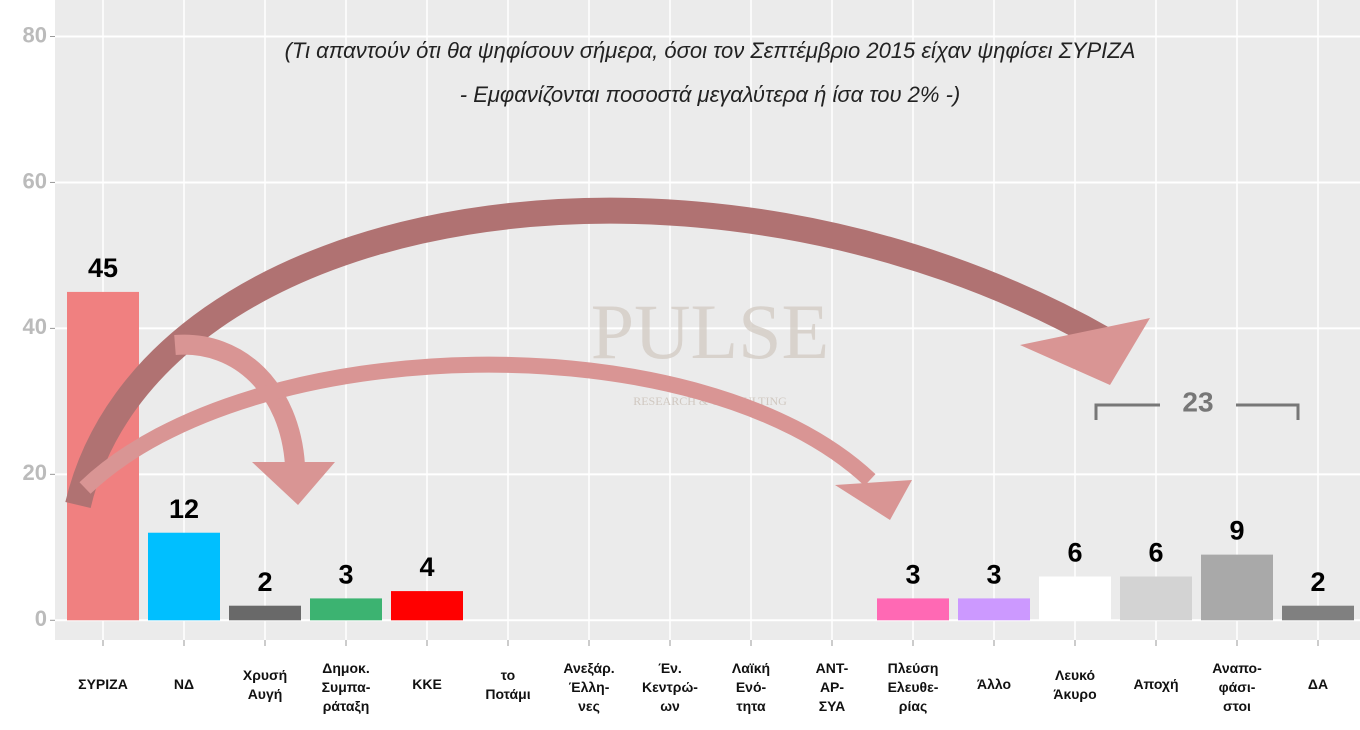 The image size is (1360, 730). Describe the element at coordinates (1318, 684) in the screenshot. I see `x-tick-label: ΔΑ` at that location.